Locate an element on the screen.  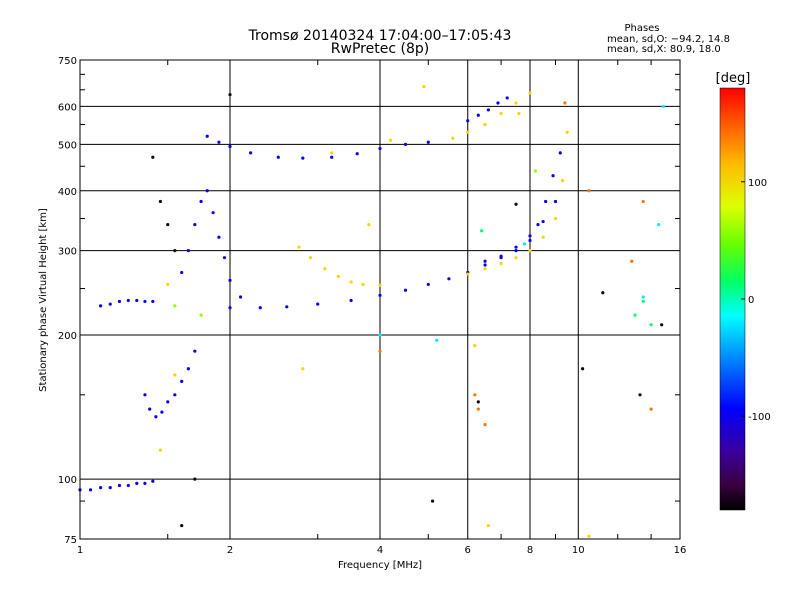
colorbar-tick-label: 0 is located at coordinates (751, 300).